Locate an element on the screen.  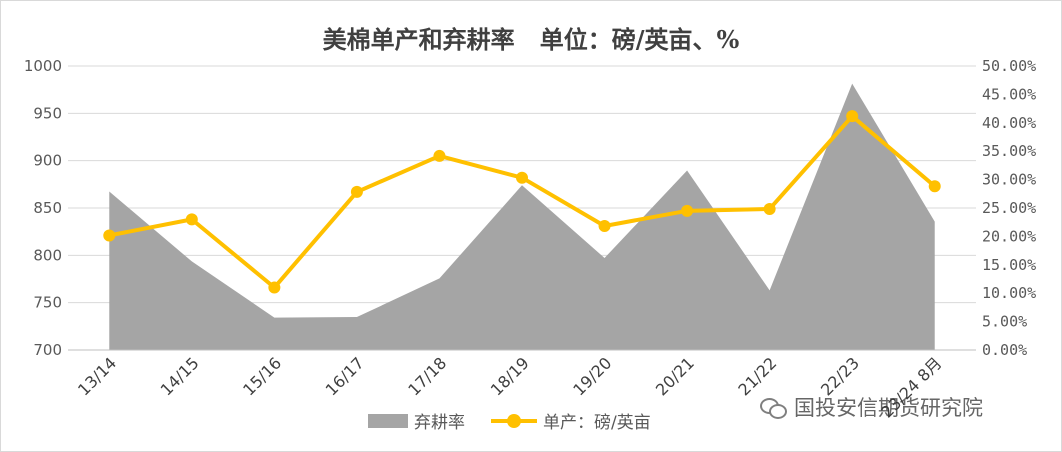
y-right-tick-label: 15.00% is located at coordinates (1009, 265).